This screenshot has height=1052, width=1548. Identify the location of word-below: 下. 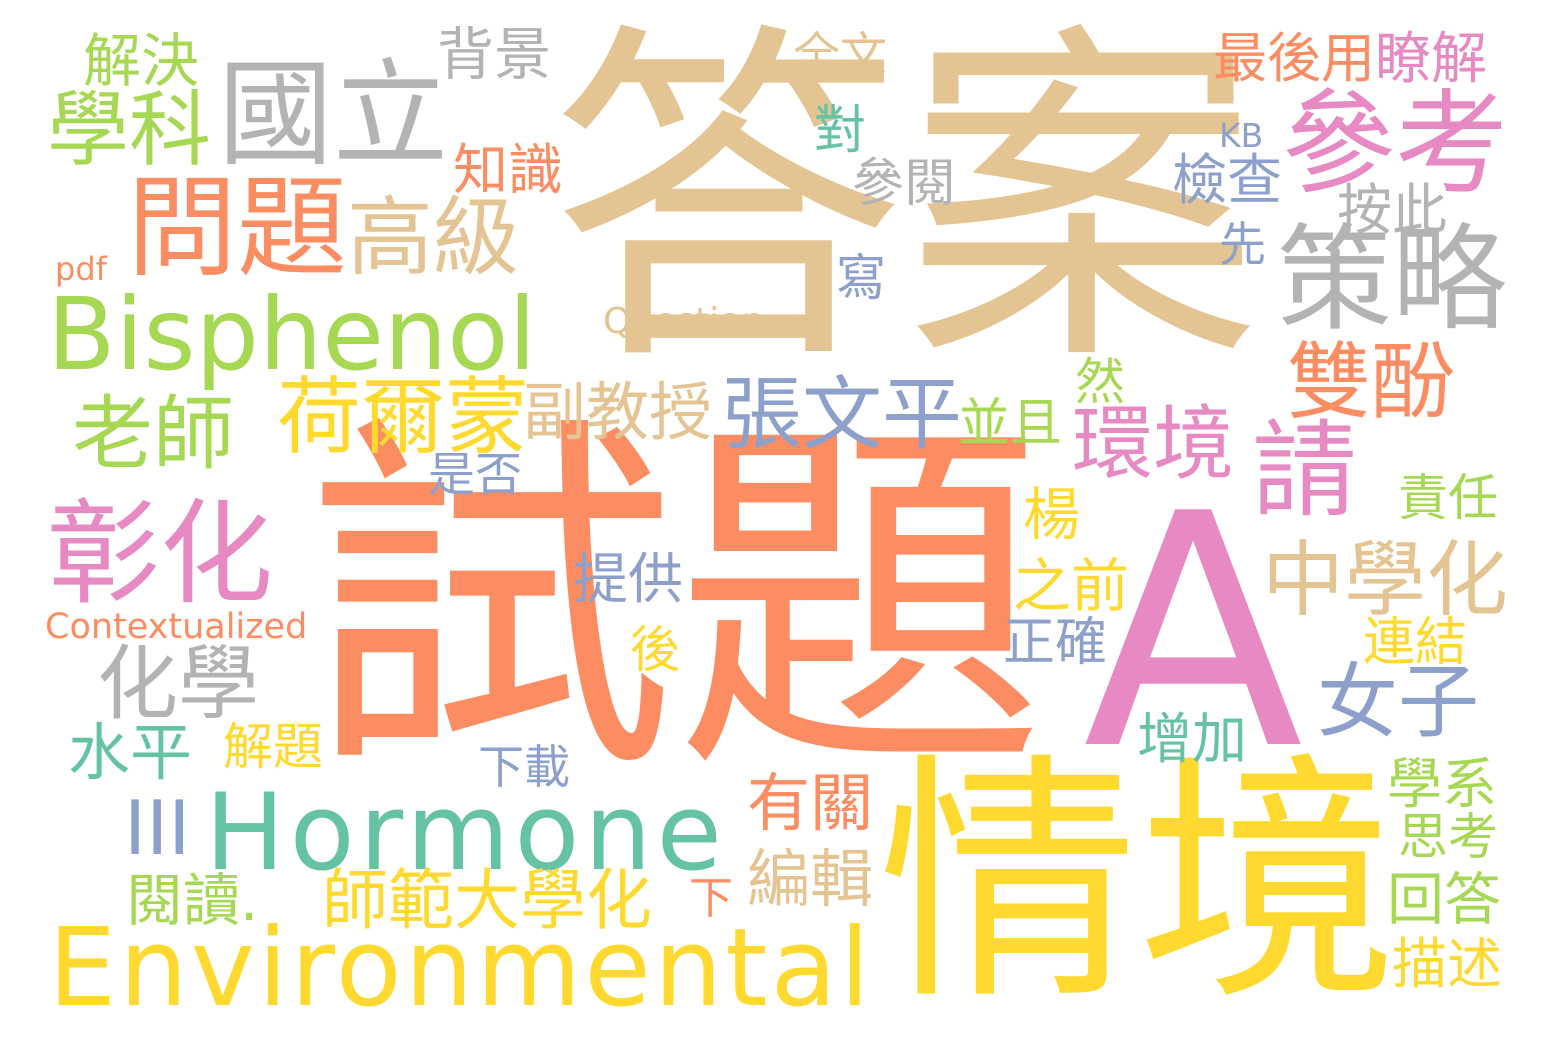
(711, 898).